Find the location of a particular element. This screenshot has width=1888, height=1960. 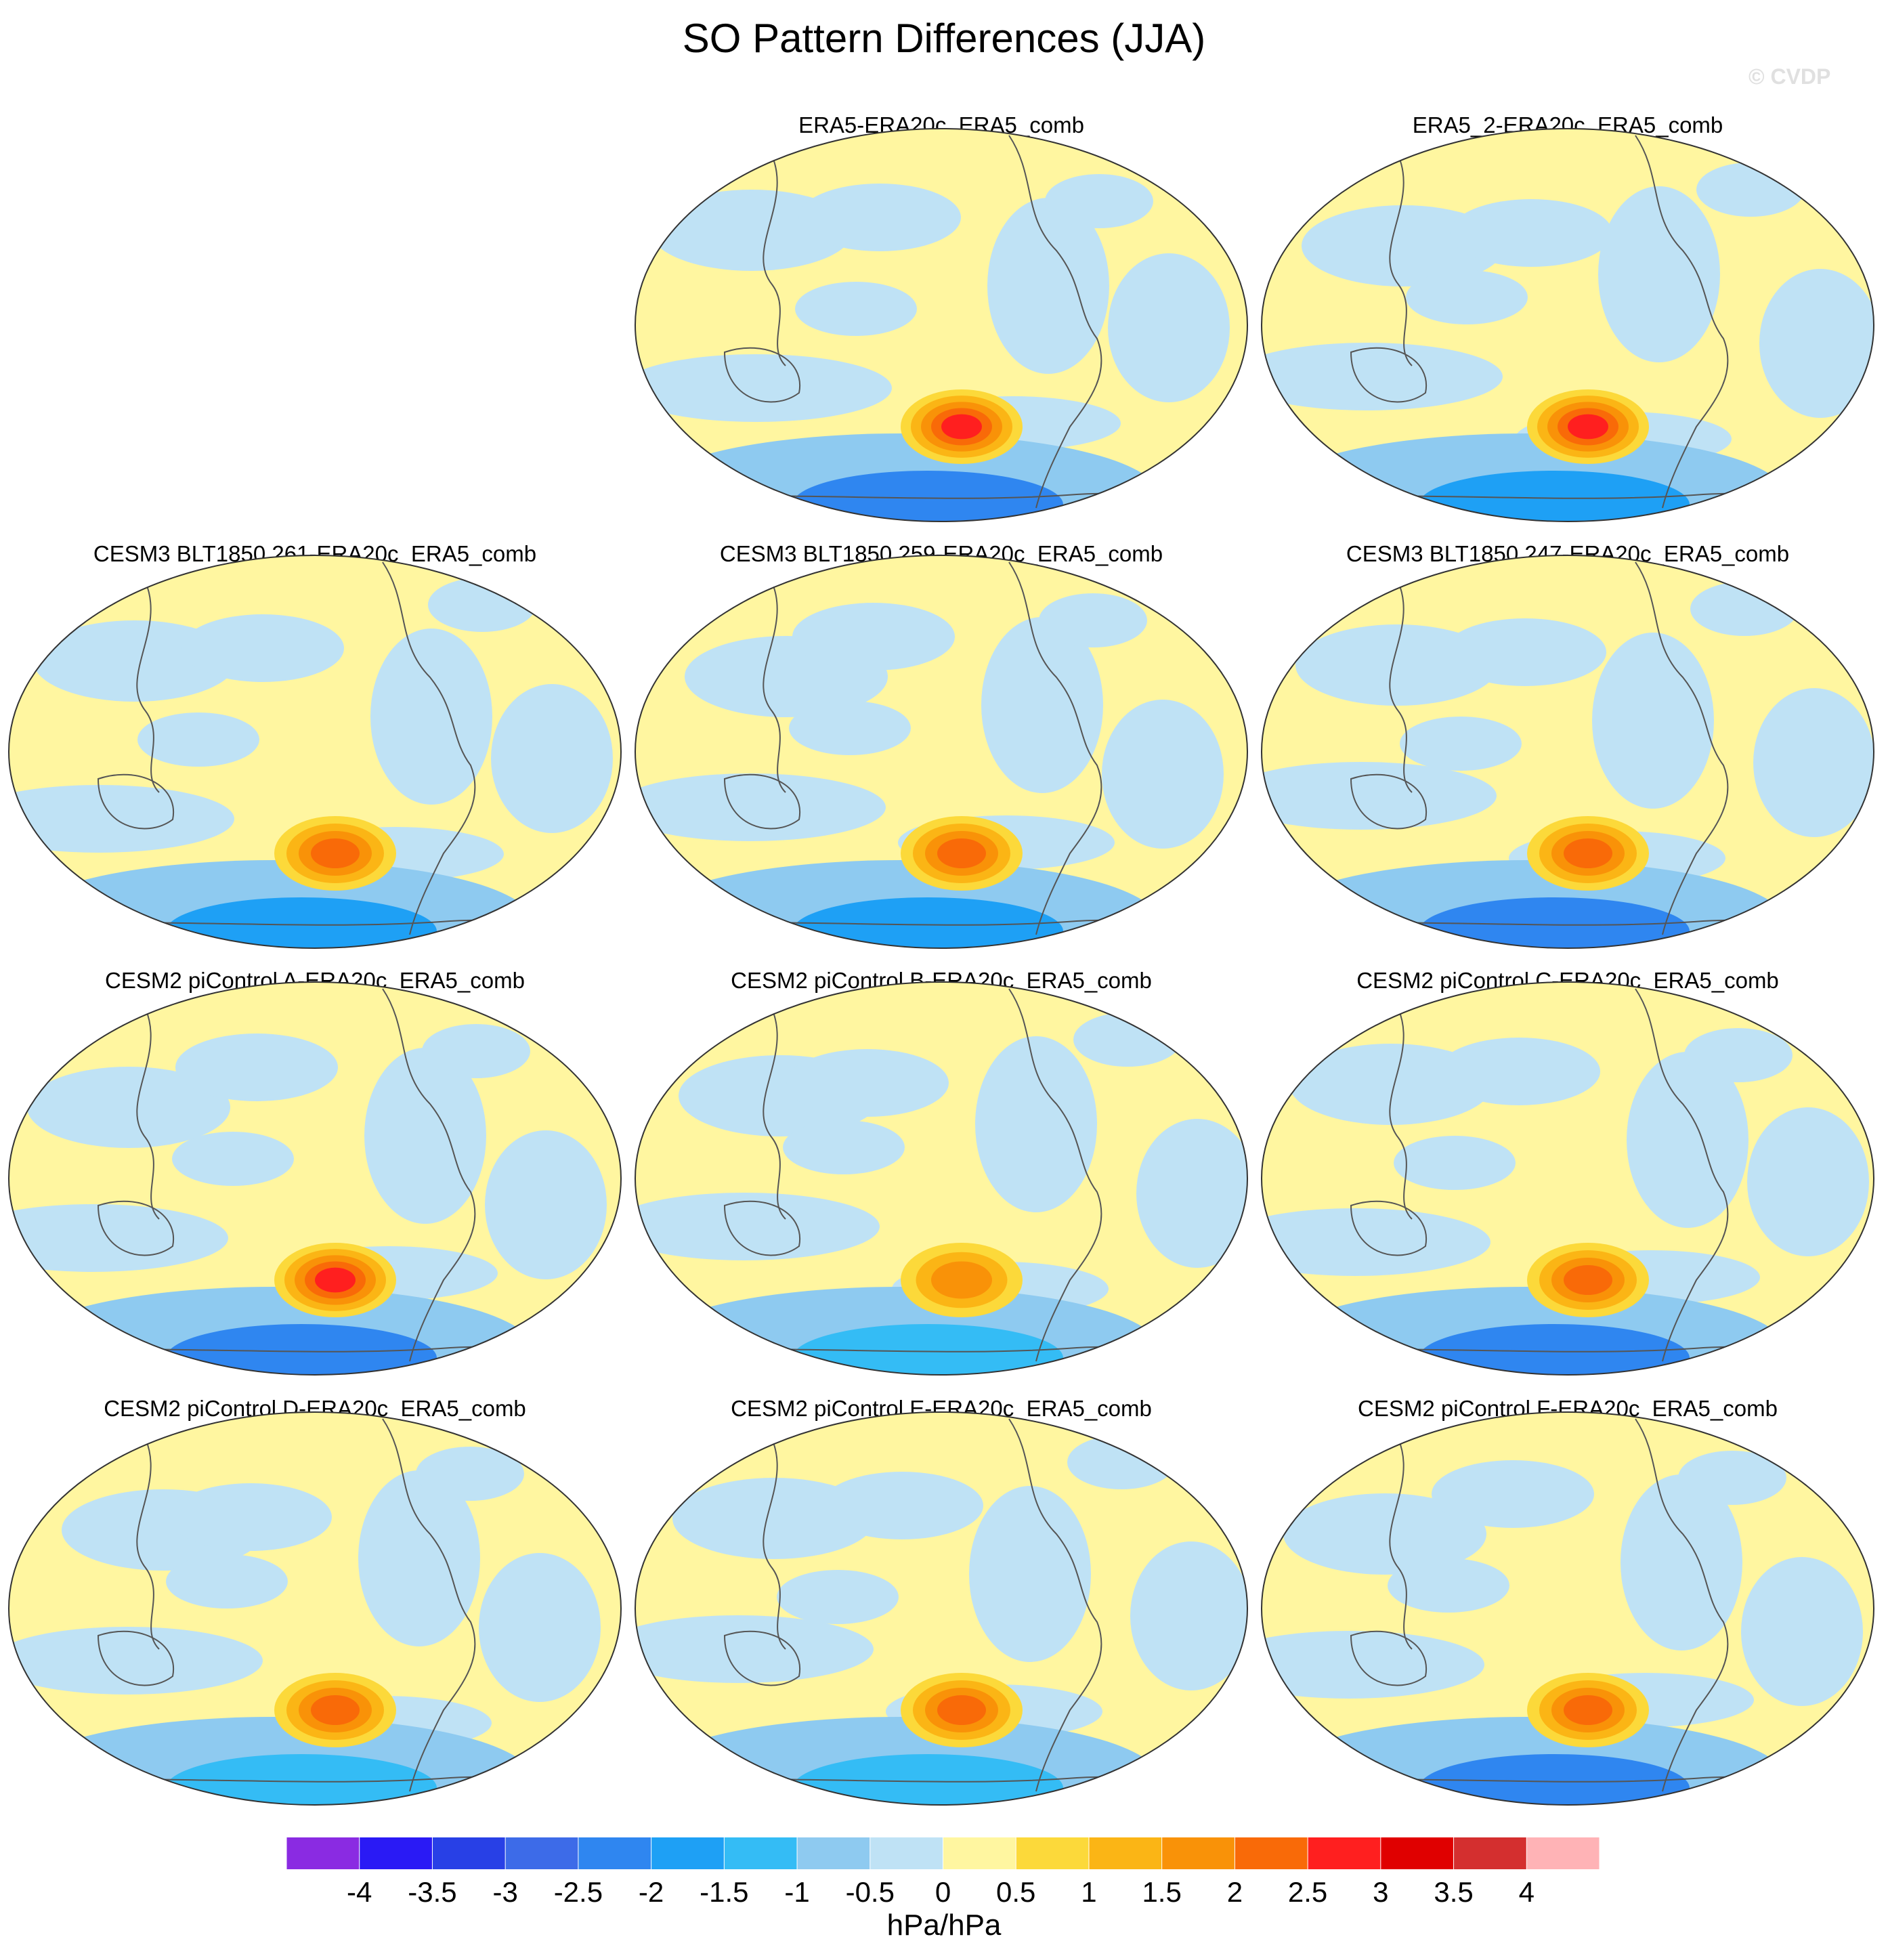

copyright-watermark: © CVDP is located at coordinates (1789, 76).